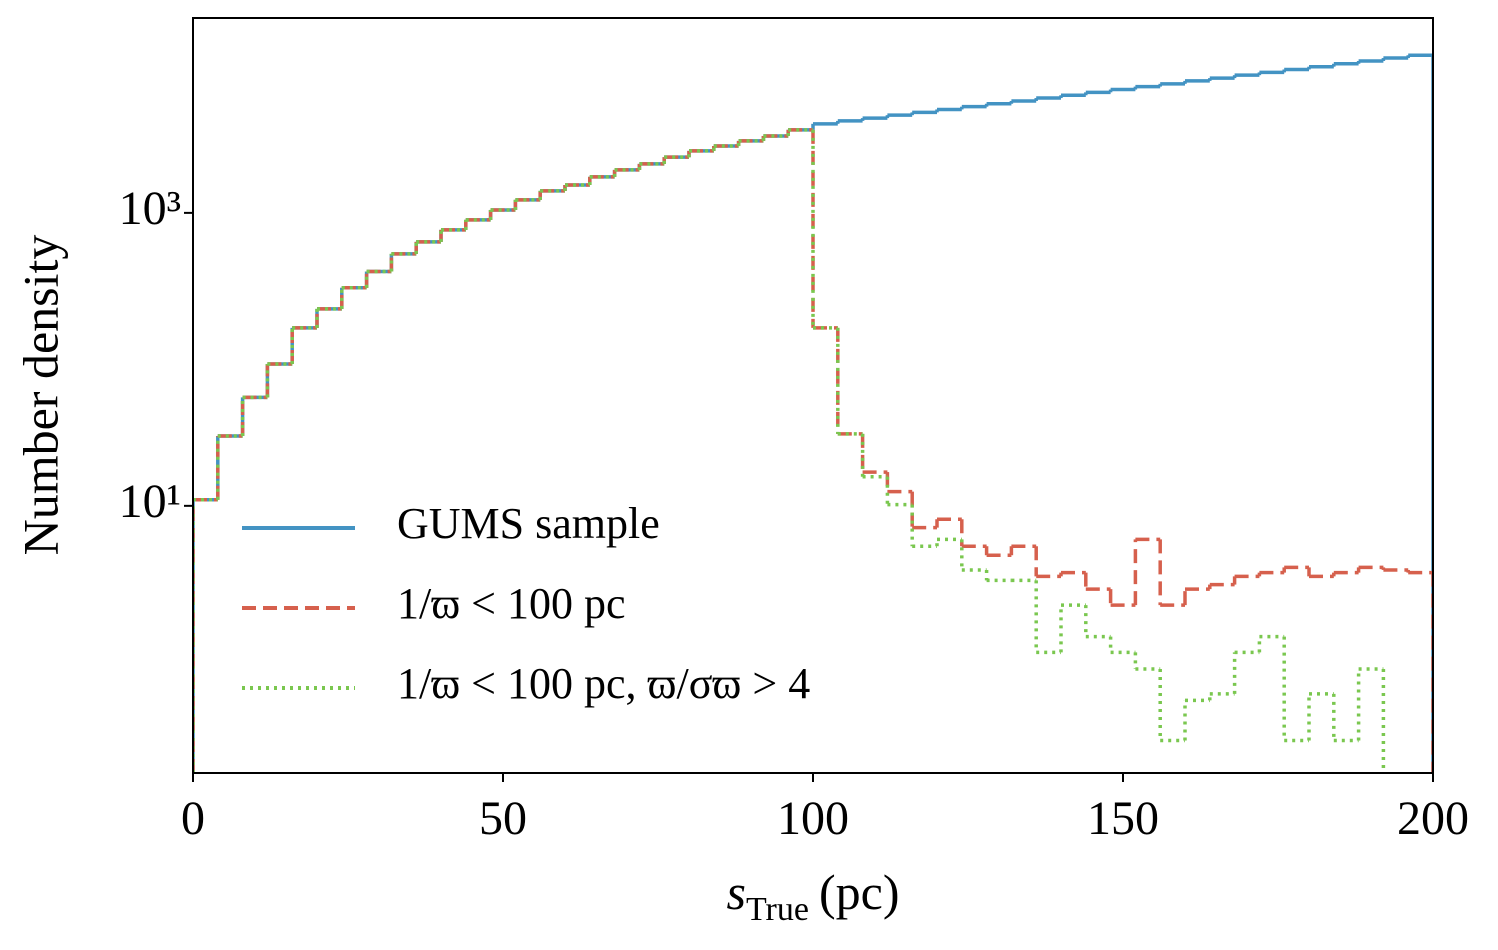  What do you see at coordinates (503, 818) in the screenshot?
I see `x-tick-label: 50` at bounding box center [503, 818].